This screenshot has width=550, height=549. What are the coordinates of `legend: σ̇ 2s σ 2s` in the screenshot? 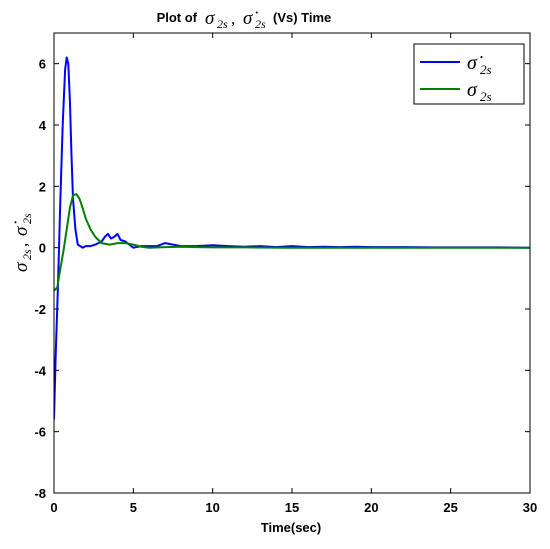 It's located at (469, 74).